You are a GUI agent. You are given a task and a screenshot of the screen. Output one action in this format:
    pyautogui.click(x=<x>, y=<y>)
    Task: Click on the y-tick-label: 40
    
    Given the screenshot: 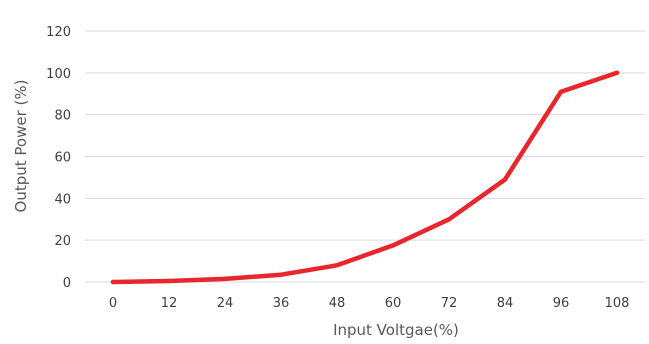 What is the action you would take?
    pyautogui.click(x=62, y=199)
    